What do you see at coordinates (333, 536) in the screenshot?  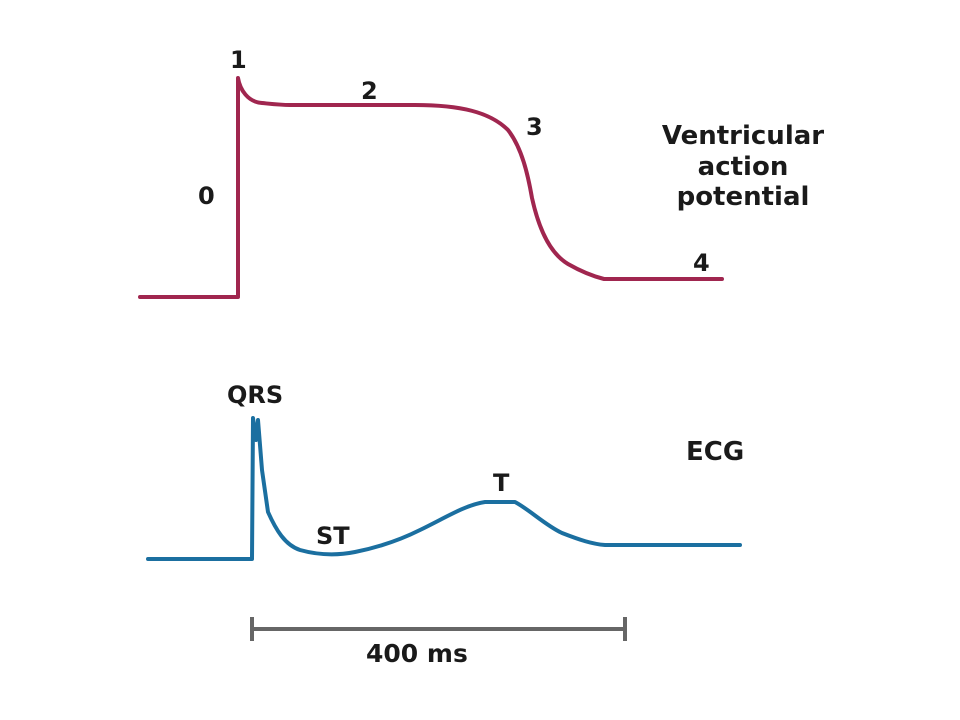 I see `st-label: ST` at bounding box center [333, 536].